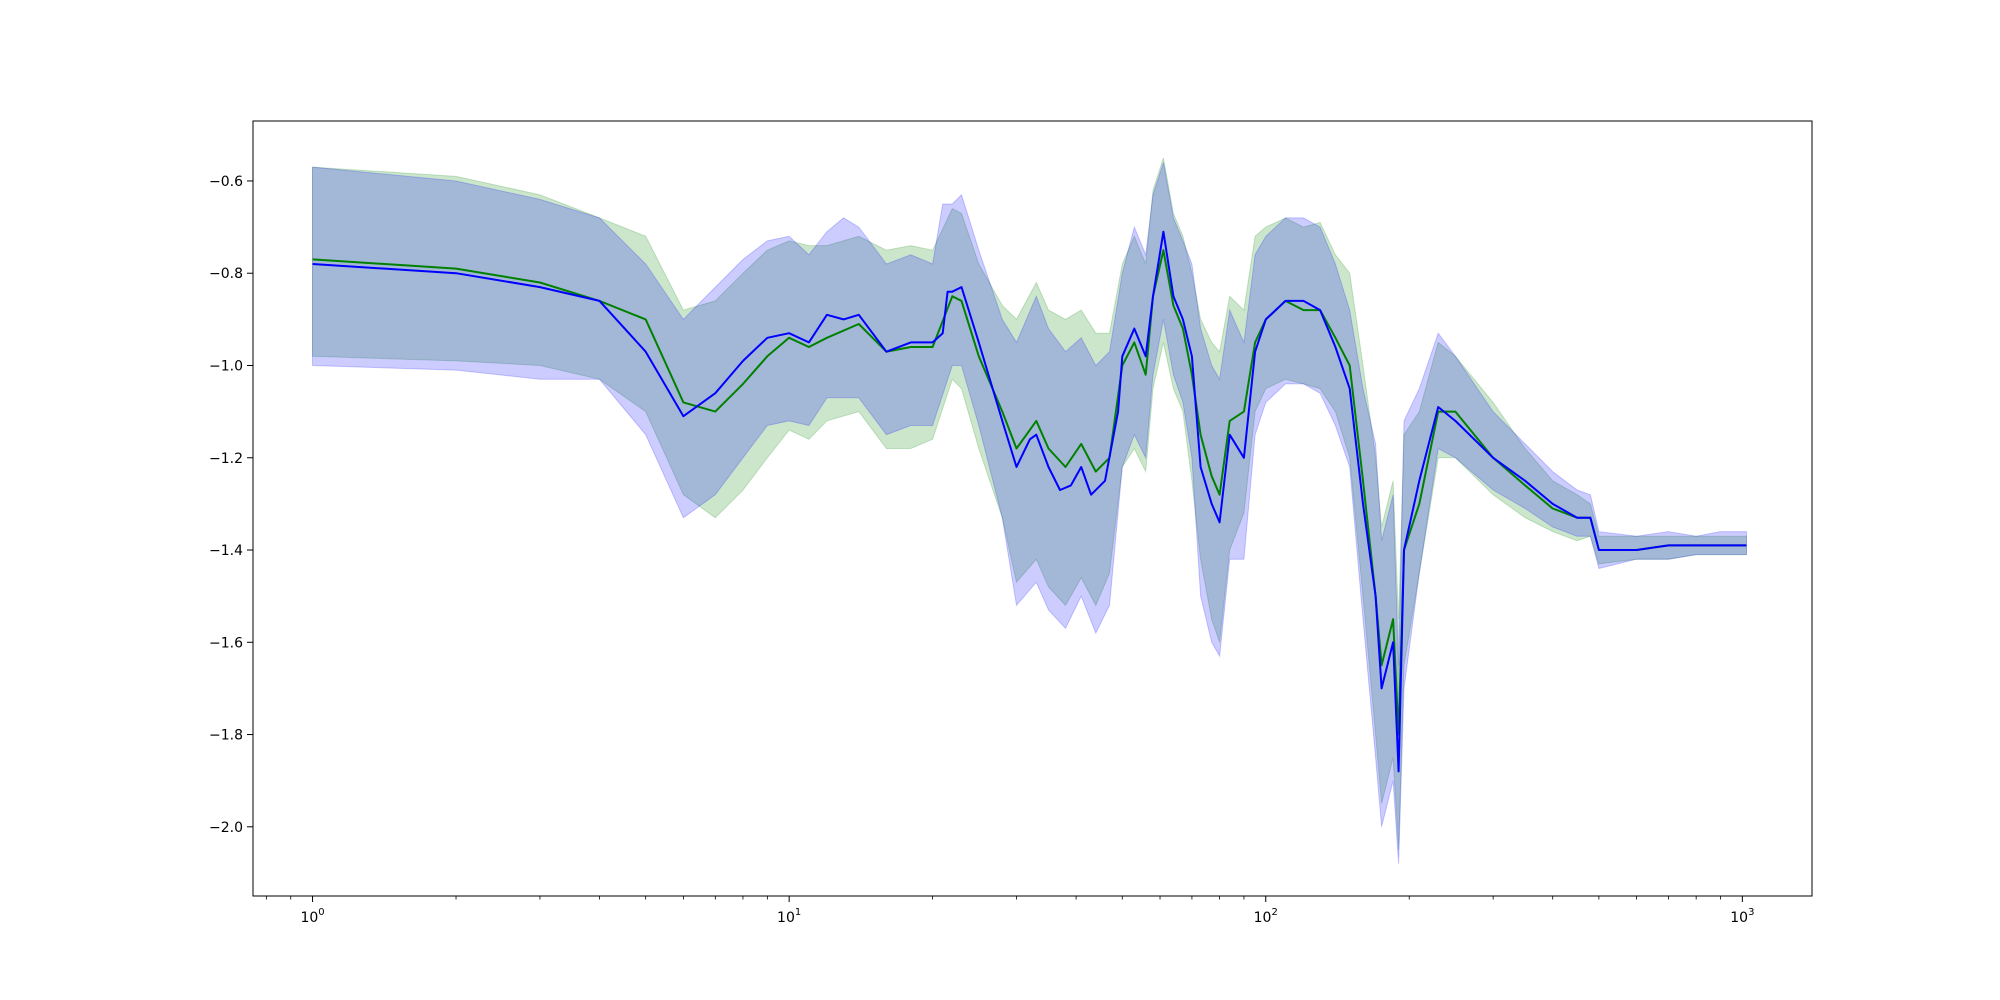 This screenshot has width=2000, height=1000. I want to click on y-tick-label: −0.8, so click(226, 274).